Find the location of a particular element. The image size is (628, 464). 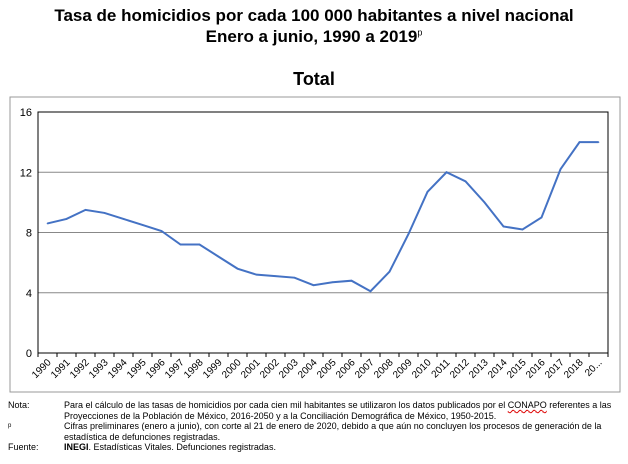

x-tick-label: 2006 is located at coordinates (346, 369).